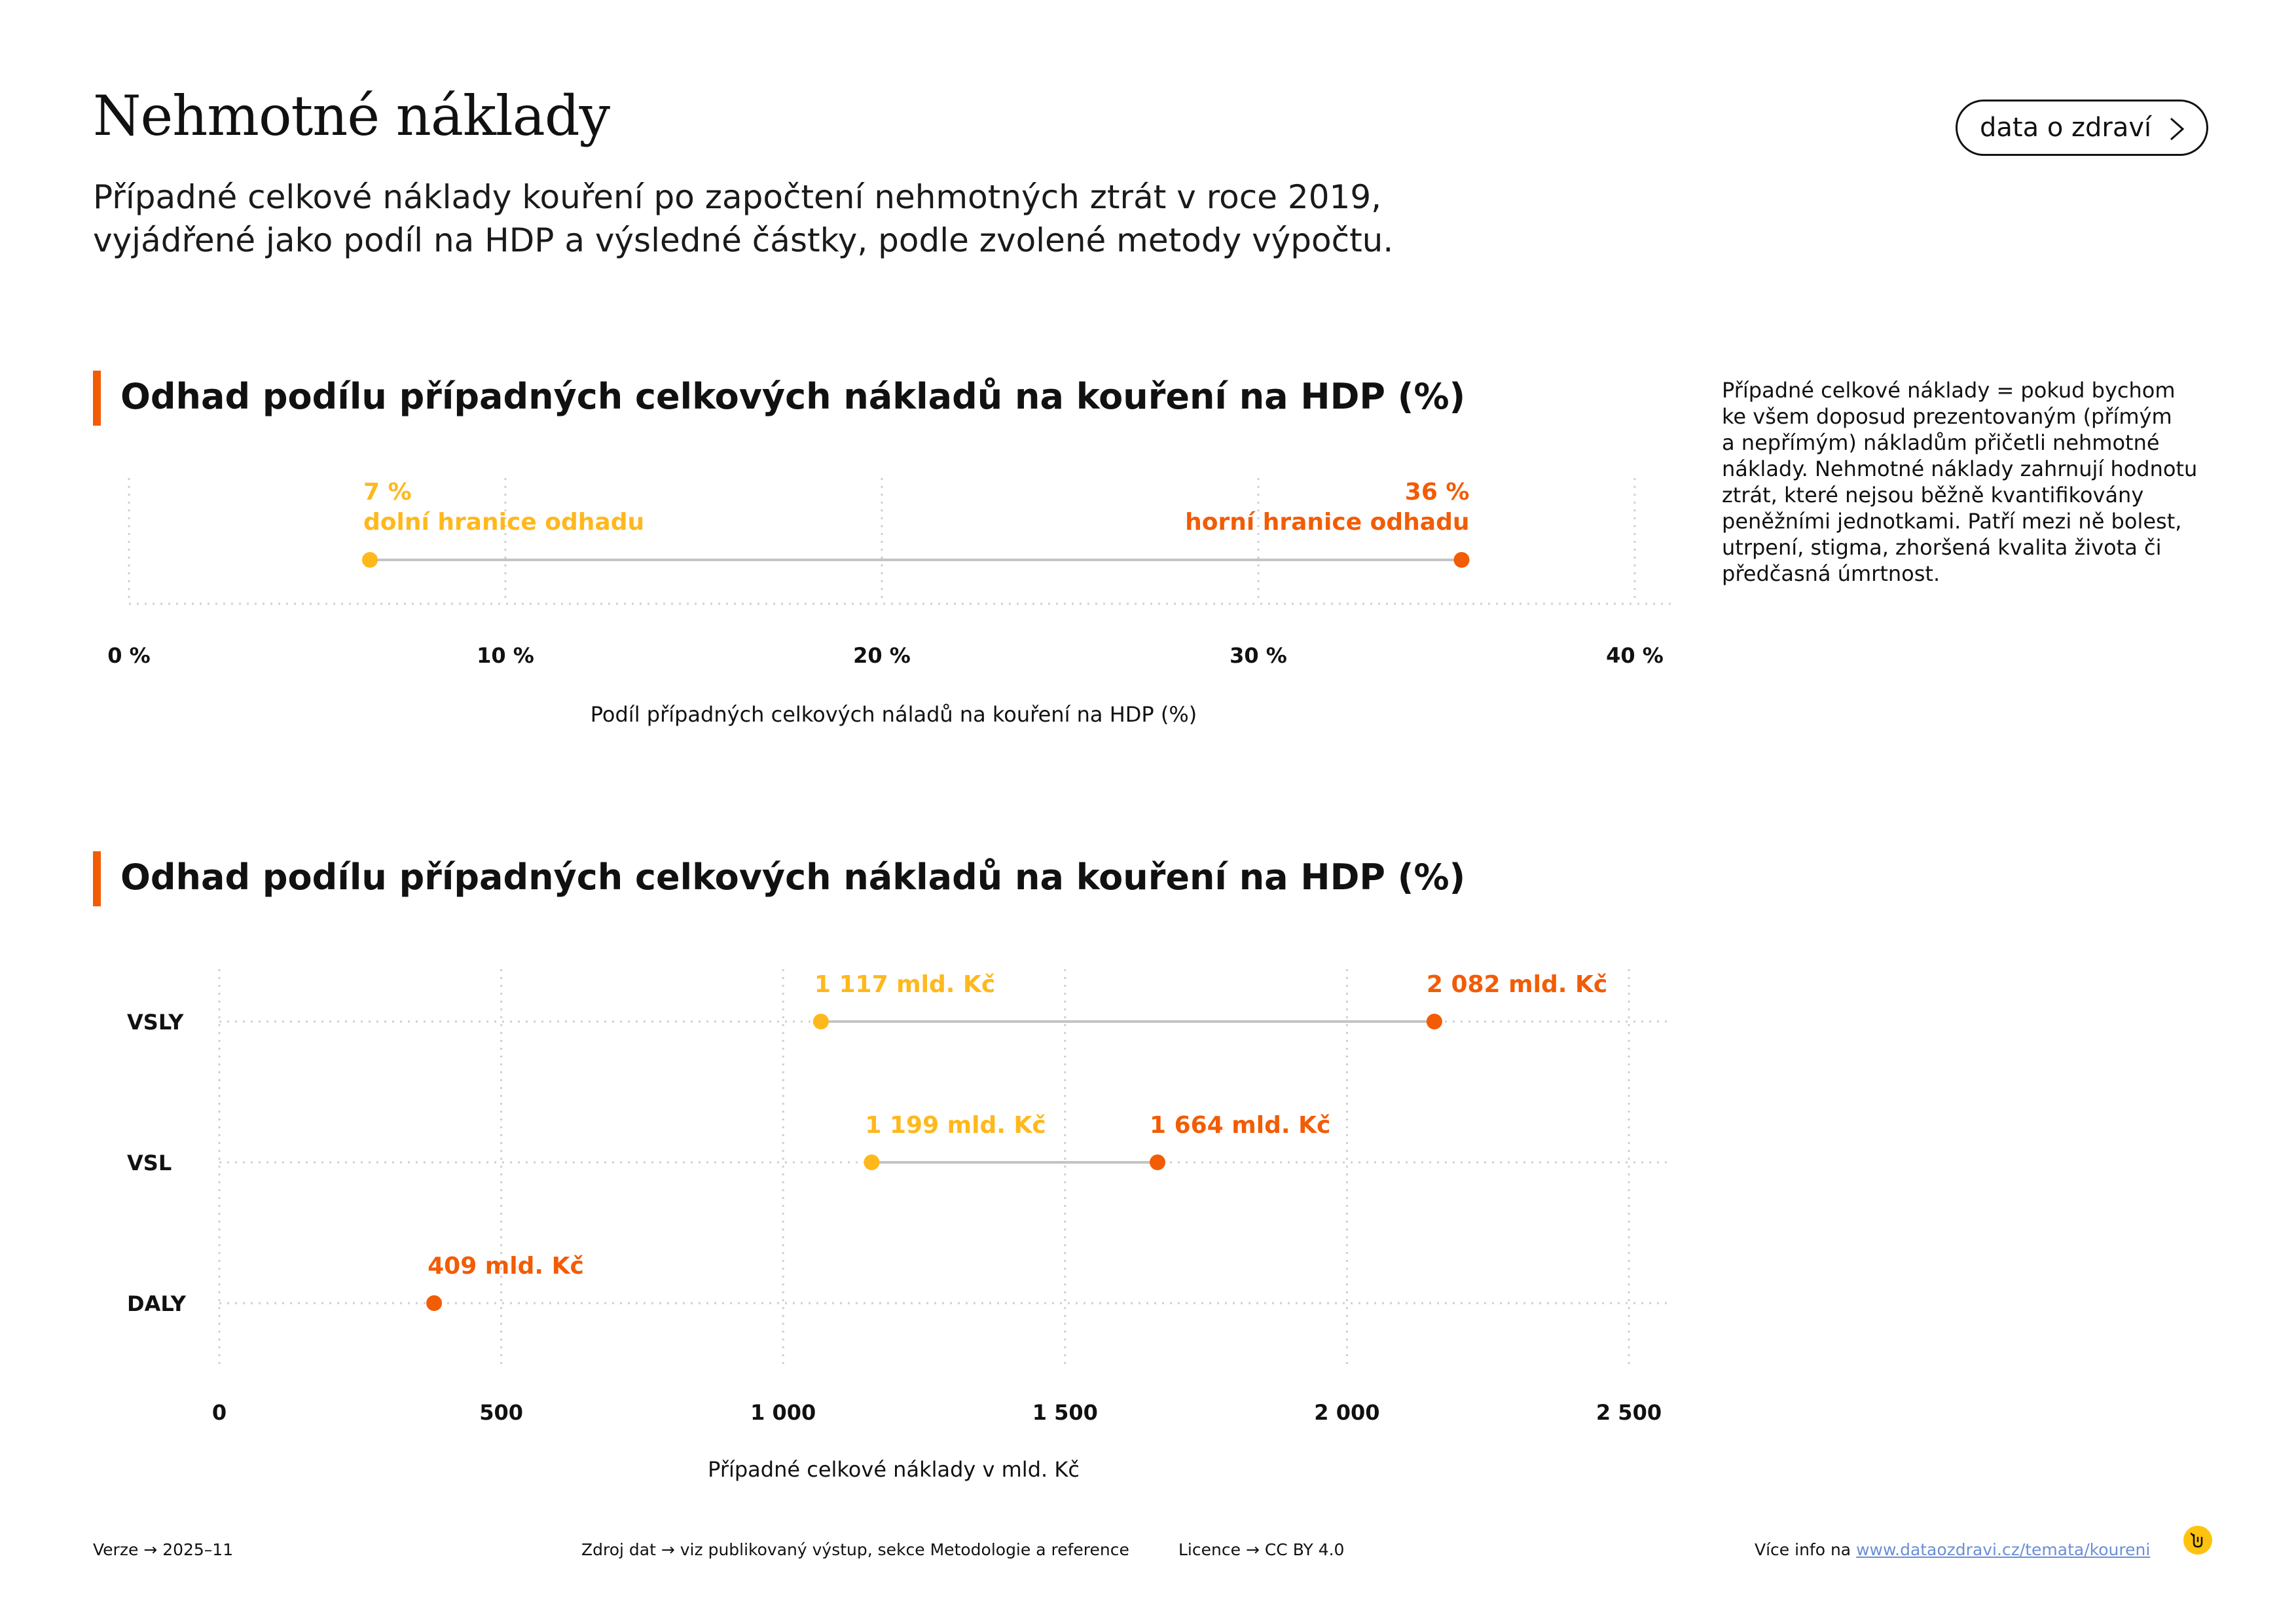 Image resolution: width=2296 pixels, height=1624 pixels. Describe the element at coordinates (1947, 416) in the screenshot. I see `note-line: ke všem doposud prezentovaným (přímým` at that location.